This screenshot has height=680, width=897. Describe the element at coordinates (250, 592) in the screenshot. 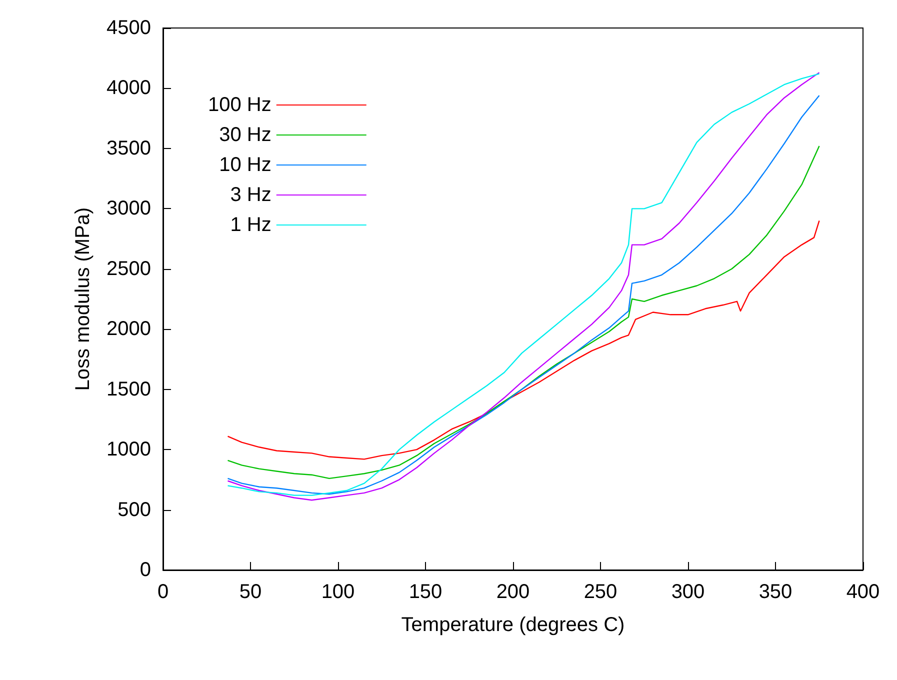

I see `x-tick-label: 50` at that location.